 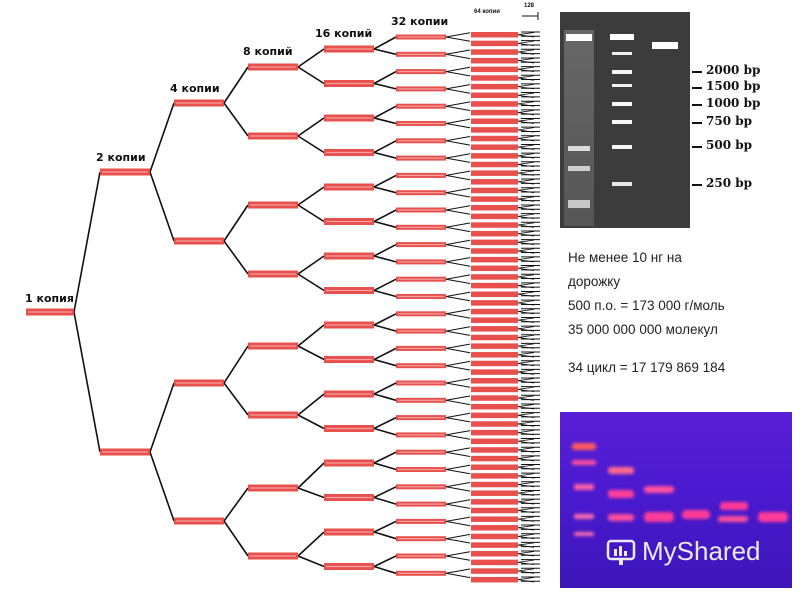 What do you see at coordinates (697, 72) in the screenshot?
I see `bp-tick` at bounding box center [697, 72].